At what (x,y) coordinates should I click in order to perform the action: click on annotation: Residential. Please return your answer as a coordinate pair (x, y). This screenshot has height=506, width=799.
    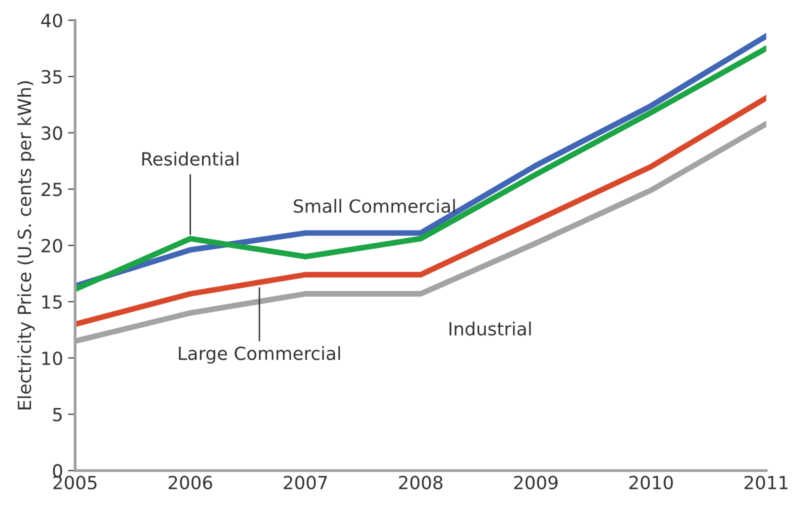
    Looking at the image, I should click on (190, 159).